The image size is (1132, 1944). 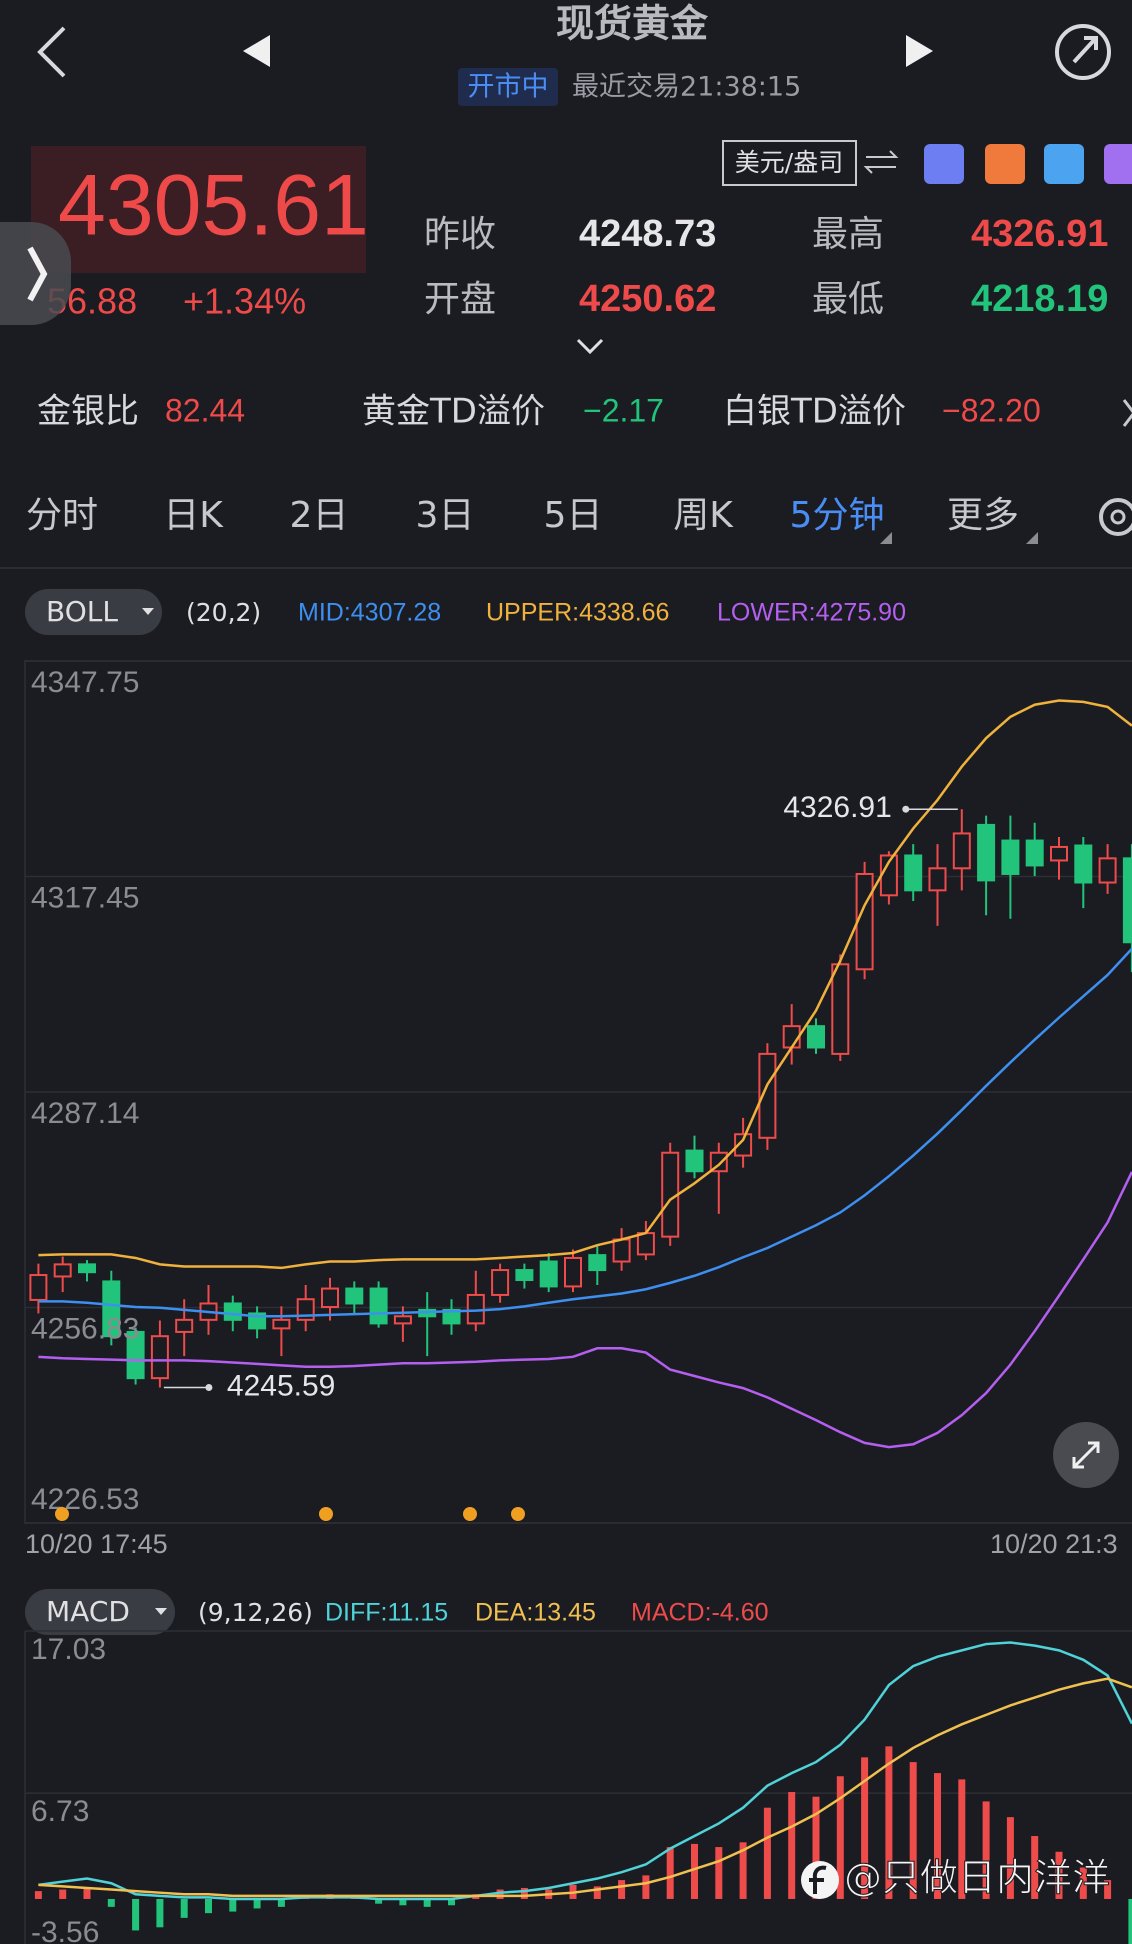 I want to click on unit: 美元/盎司, so click(x=789, y=162).